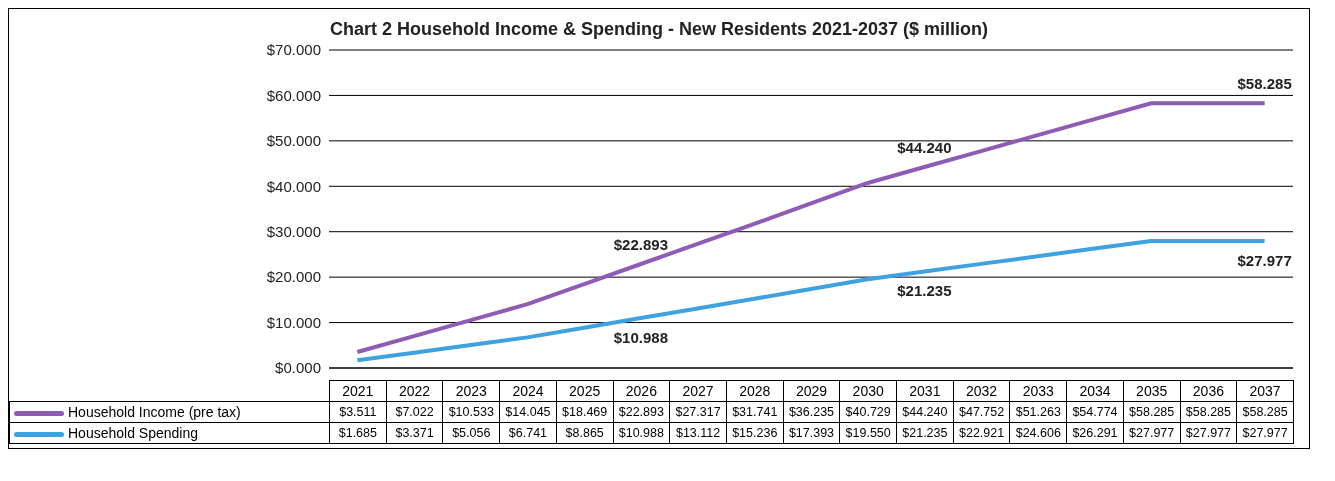 The image size is (1335, 481). Describe the element at coordinates (1264, 84) in the screenshot. I see `annotation: $58.285` at that location.